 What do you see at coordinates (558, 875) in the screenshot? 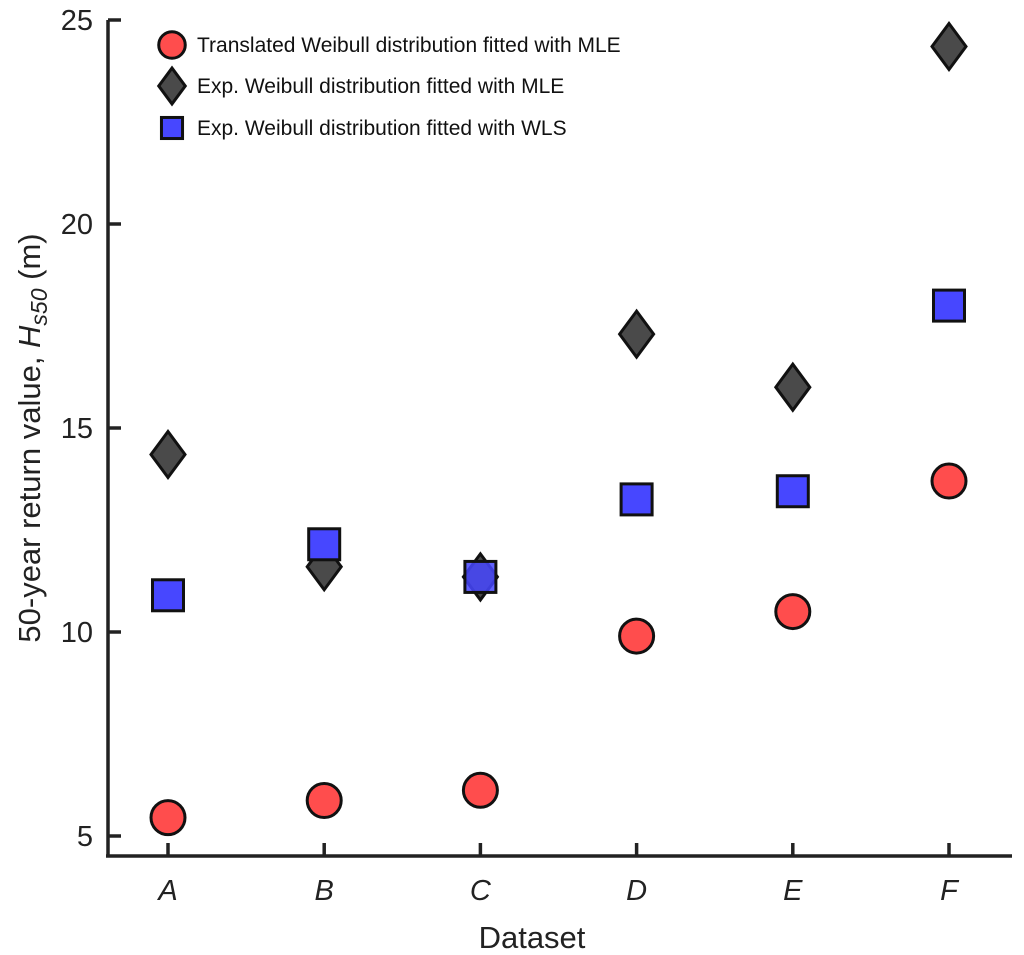
I see `x-ticks: A B C D E F` at bounding box center [558, 875].